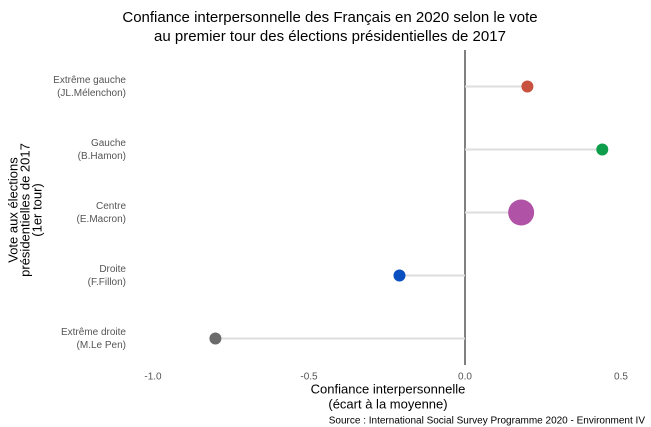 This screenshot has height=427, width=651. I want to click on y-axis-label: (1er tour), so click(36, 209).